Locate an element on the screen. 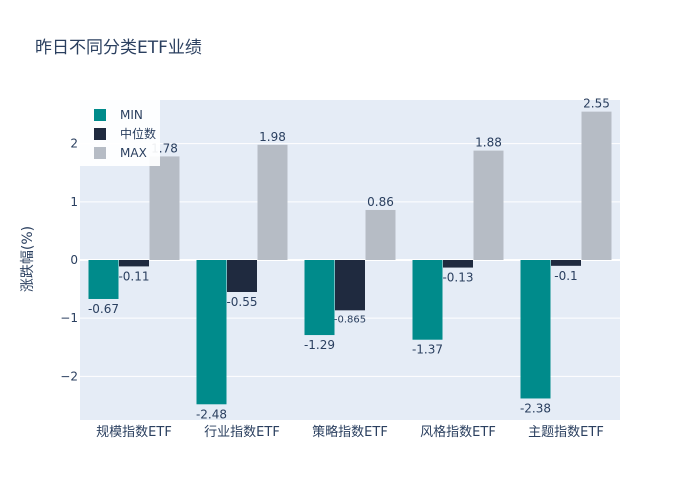 This screenshot has height=500, width=700. x-tick-label: 策略指数ETF is located at coordinates (350, 432).